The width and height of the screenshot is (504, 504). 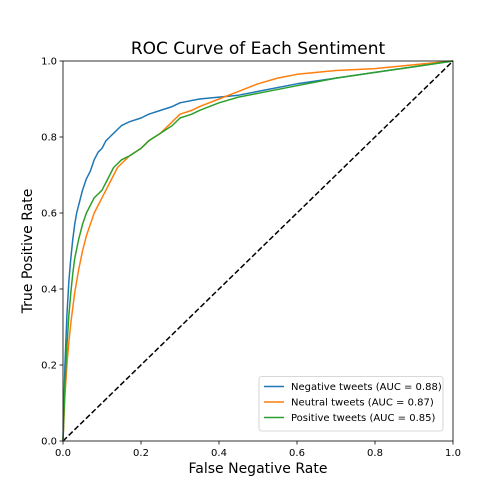 What do you see at coordinates (49, 62) in the screenshot?
I see `y-tick-label: 1.0` at bounding box center [49, 62].